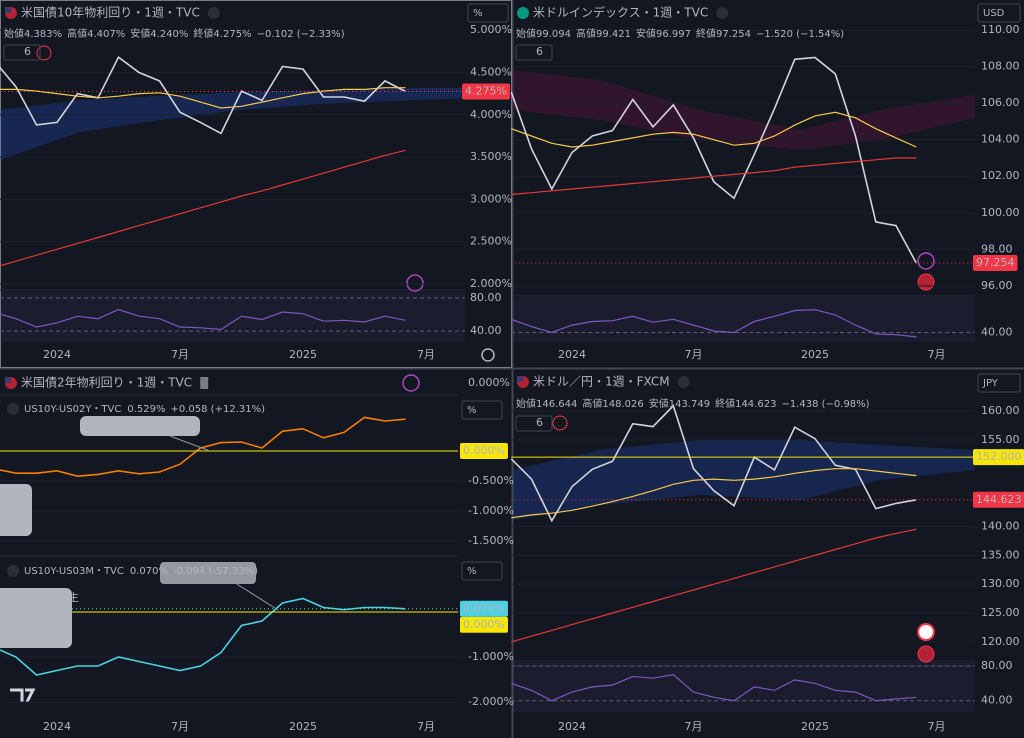 The width and height of the screenshot is (1024, 738). Describe the element at coordinates (994, 13) in the screenshot. I see `axis-unit: USD` at that location.